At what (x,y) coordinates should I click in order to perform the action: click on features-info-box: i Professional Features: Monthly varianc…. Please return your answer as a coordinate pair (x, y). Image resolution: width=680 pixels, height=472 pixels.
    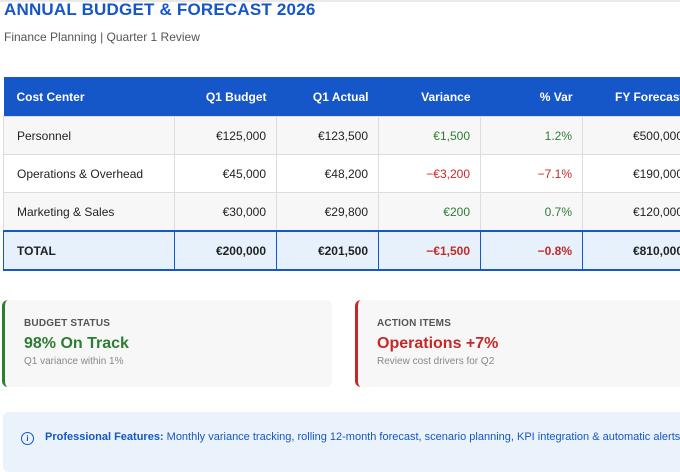
    Looking at the image, I should click on (341, 442).